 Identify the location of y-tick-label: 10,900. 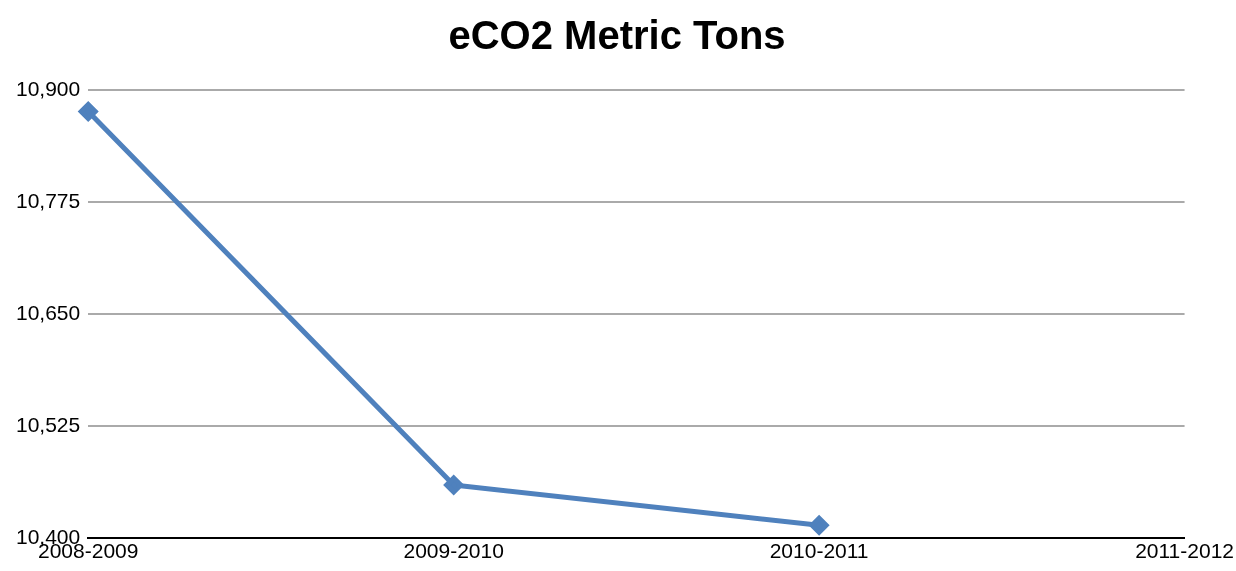
(48, 88).